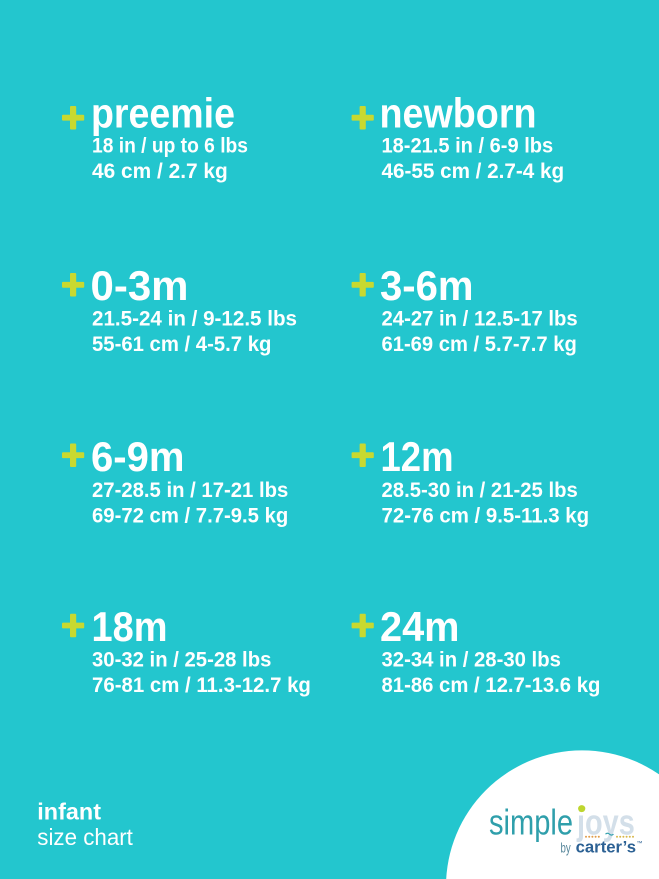 This screenshot has height=879, width=659. I want to click on svg-text: 69-72 cm / 7.7-9.5 kg, so click(190, 515).